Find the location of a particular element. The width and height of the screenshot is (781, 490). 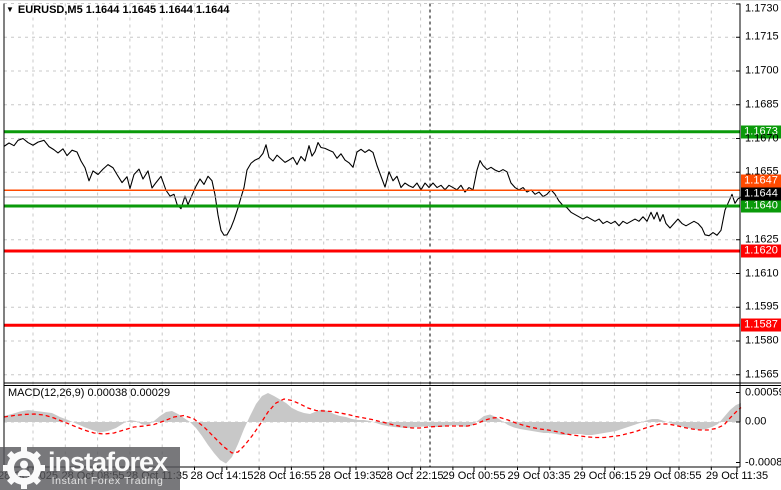

symbol-info: ▼ EURUSD,M5 1.1644 1.1645 1.1644 1.1644 is located at coordinates (118, 10).